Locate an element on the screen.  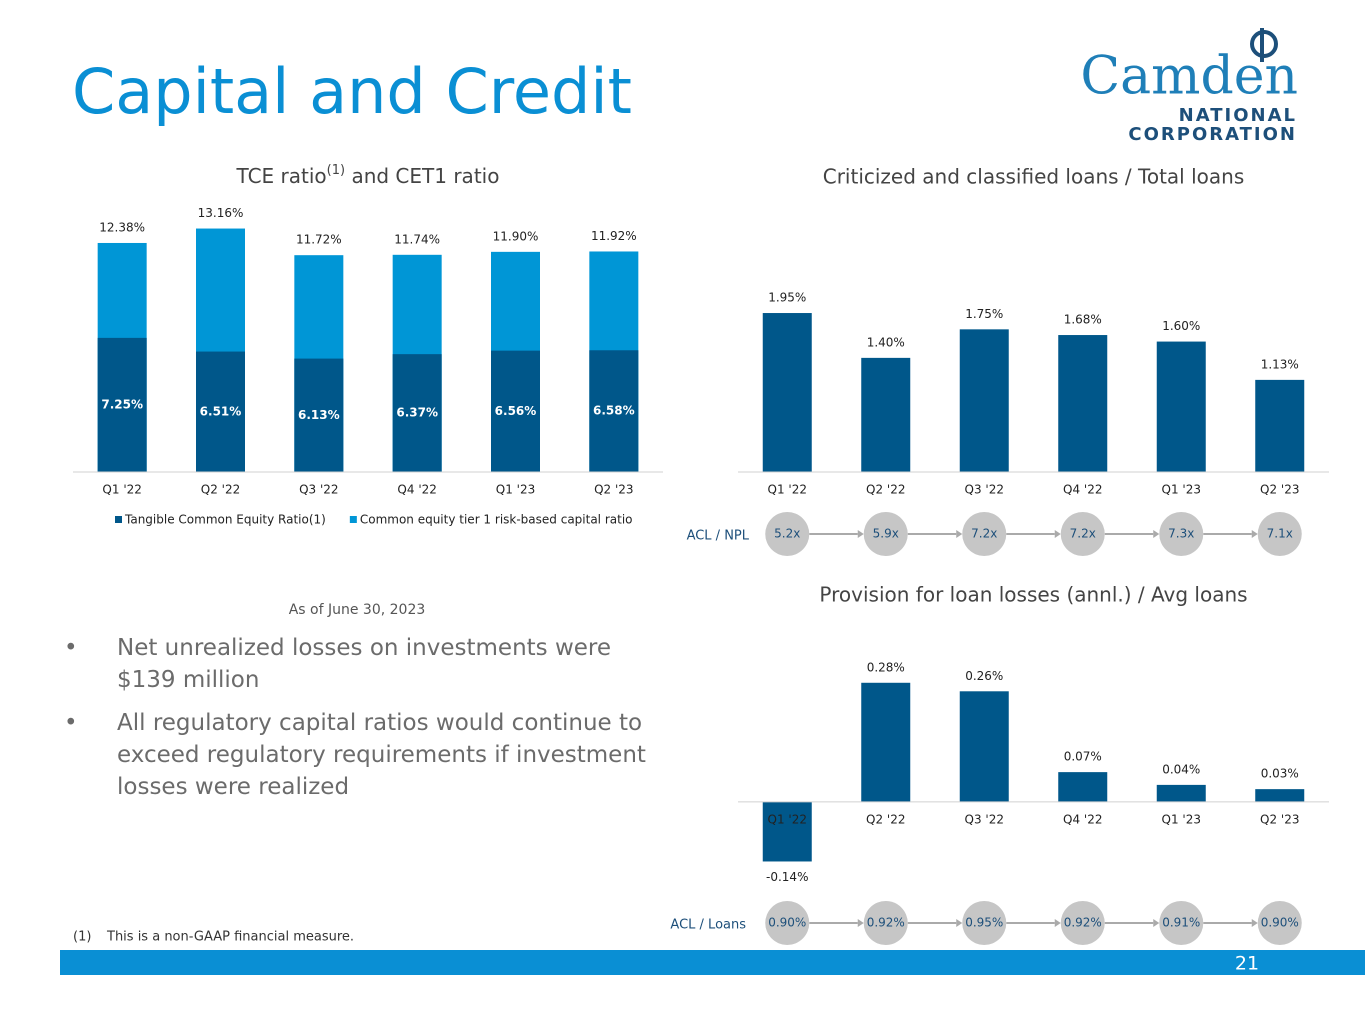
data-label: 0.28% is located at coordinates (886, 667).